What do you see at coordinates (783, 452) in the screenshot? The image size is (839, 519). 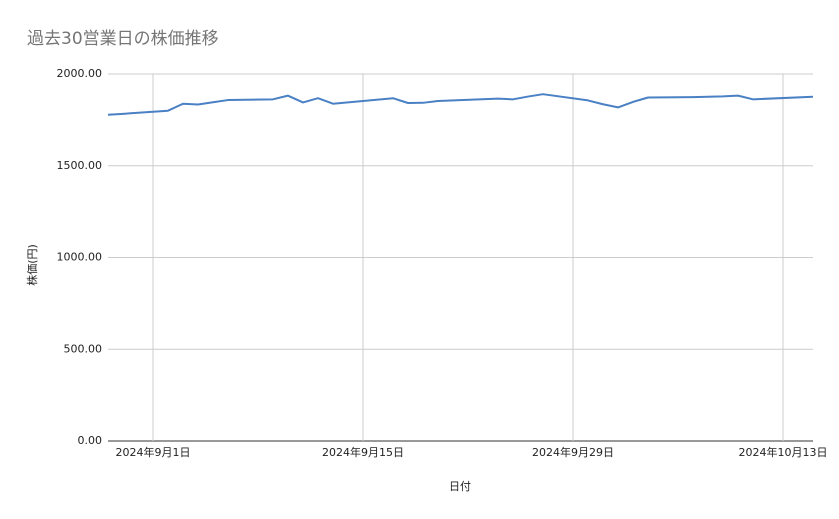 I see `x-tick-label: 2024年10月13日` at bounding box center [783, 452].